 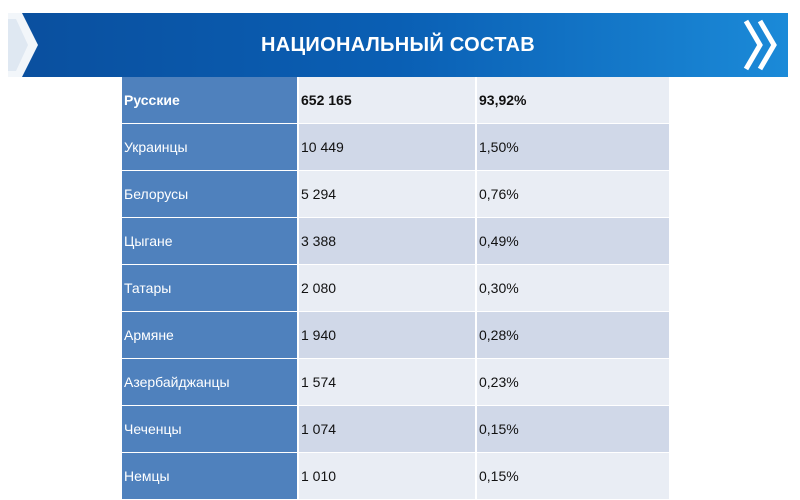 I want to click on table-row: Украинцы 10 449 1,50%, so click(x=395, y=147).